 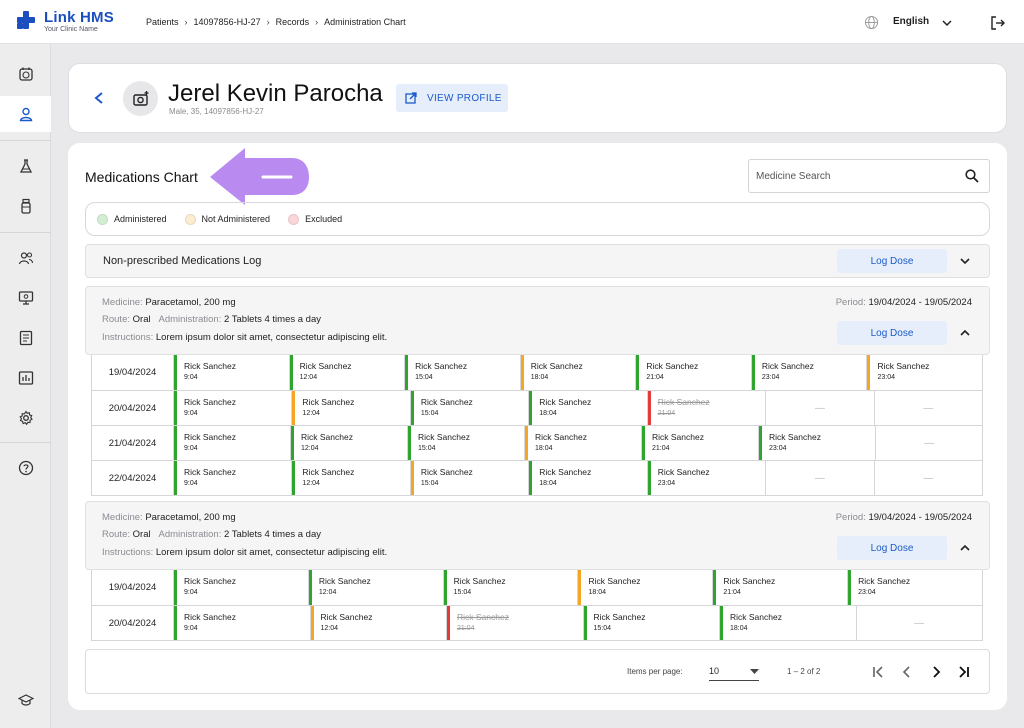 I want to click on breadcrumb-patients: Patients, so click(x=162, y=22).